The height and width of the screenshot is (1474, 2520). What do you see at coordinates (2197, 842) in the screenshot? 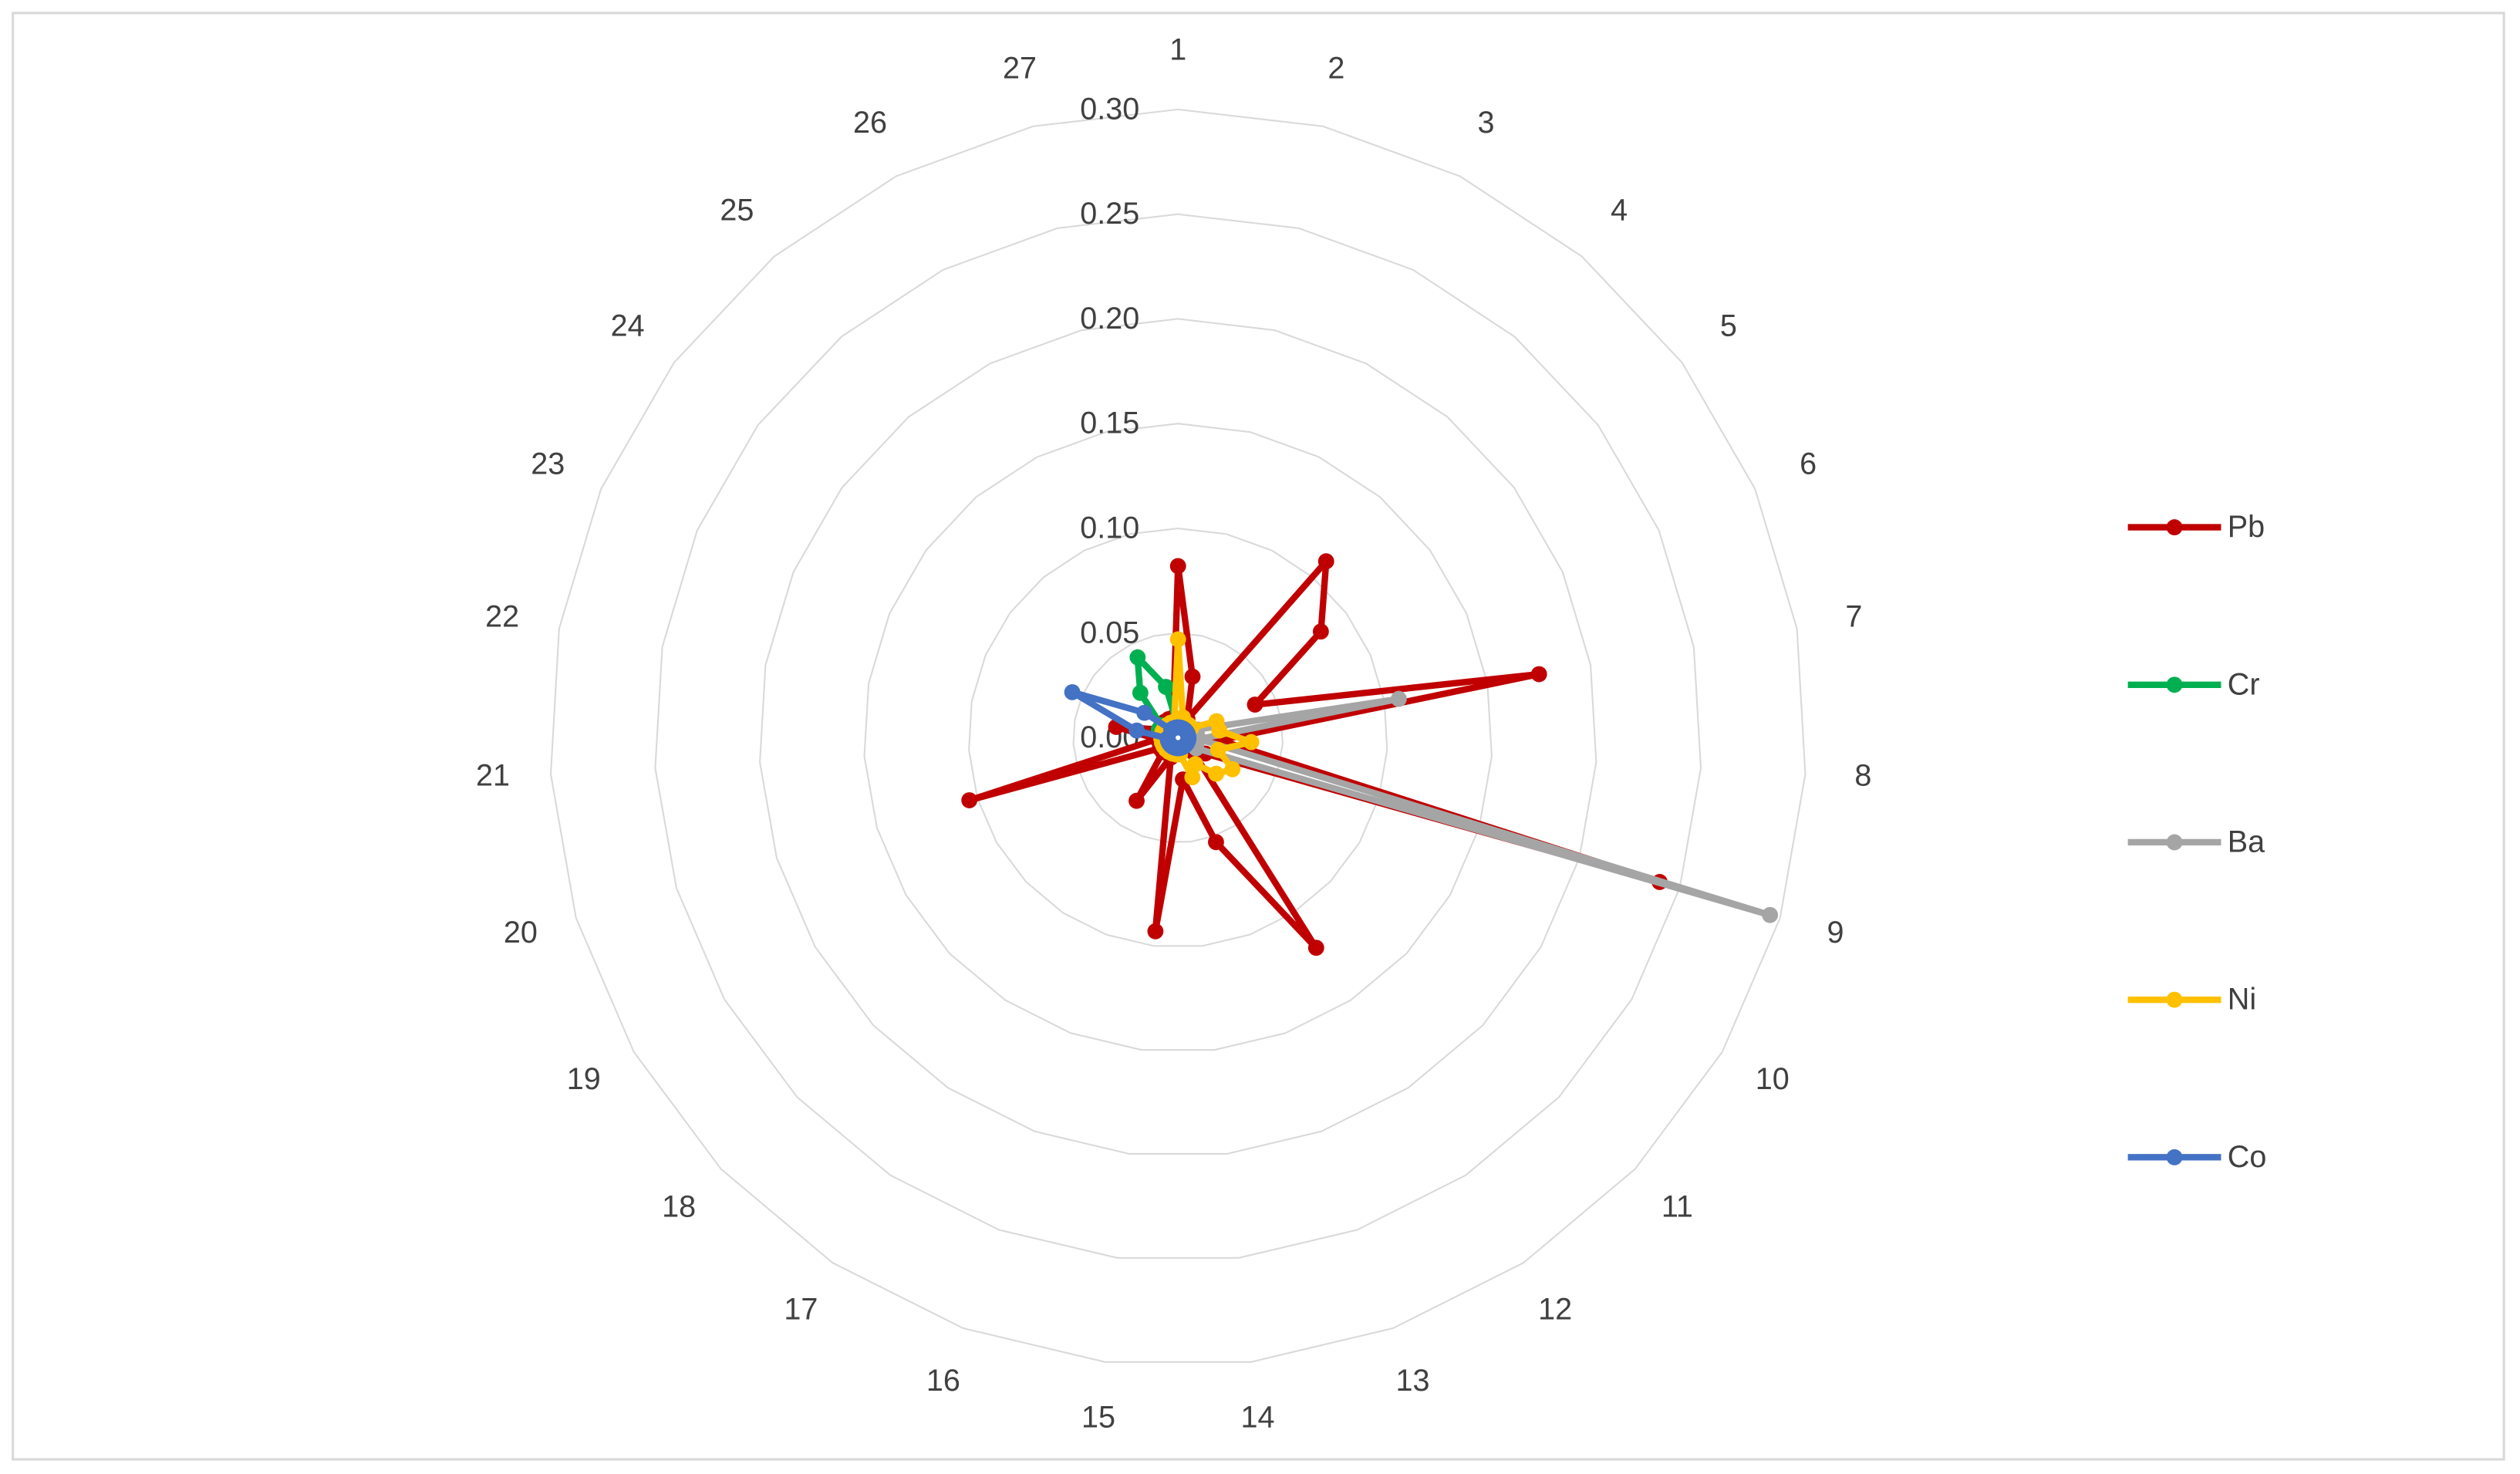
I see `legend: Pb Cr Ba Ni Co` at bounding box center [2197, 842].